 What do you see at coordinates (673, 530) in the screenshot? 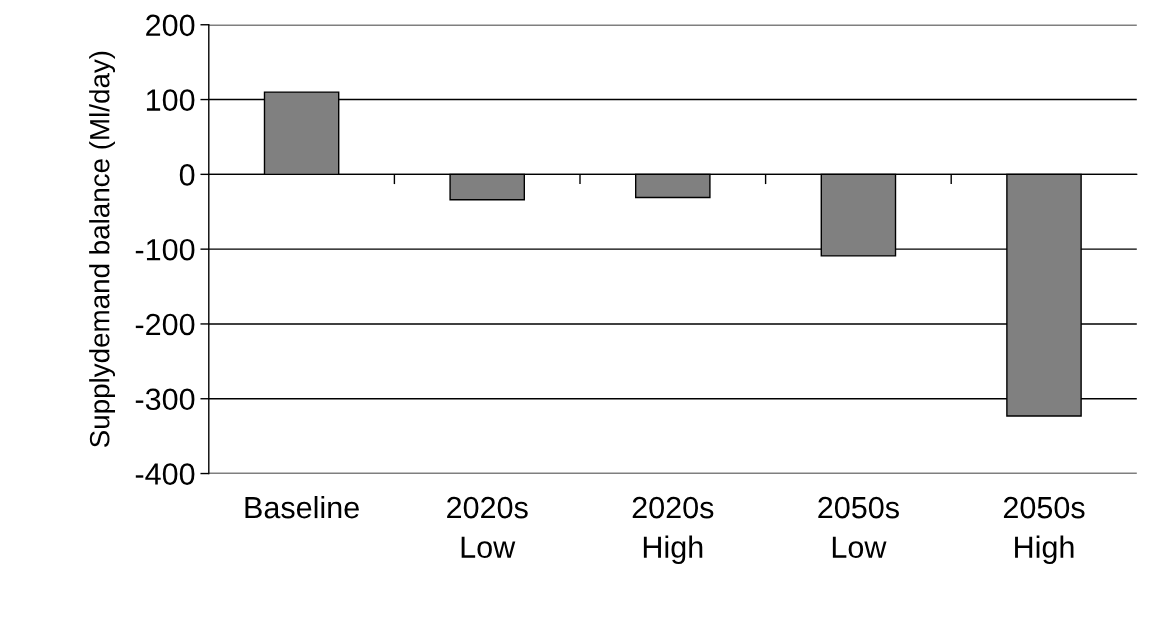
I see `x-tick-label: 2020s High` at bounding box center [673, 530].